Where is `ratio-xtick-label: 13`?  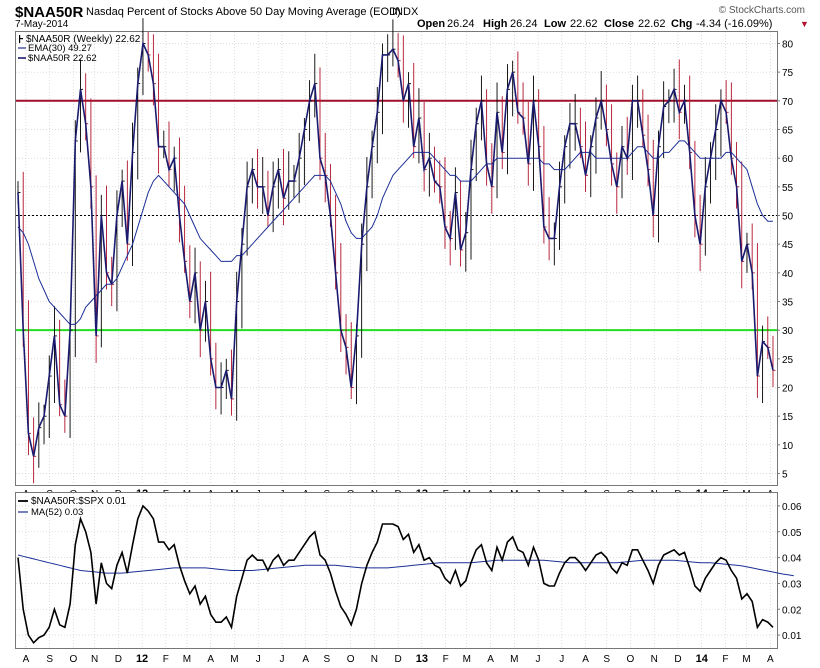 ratio-xtick-label: 13 is located at coordinates (422, 659).